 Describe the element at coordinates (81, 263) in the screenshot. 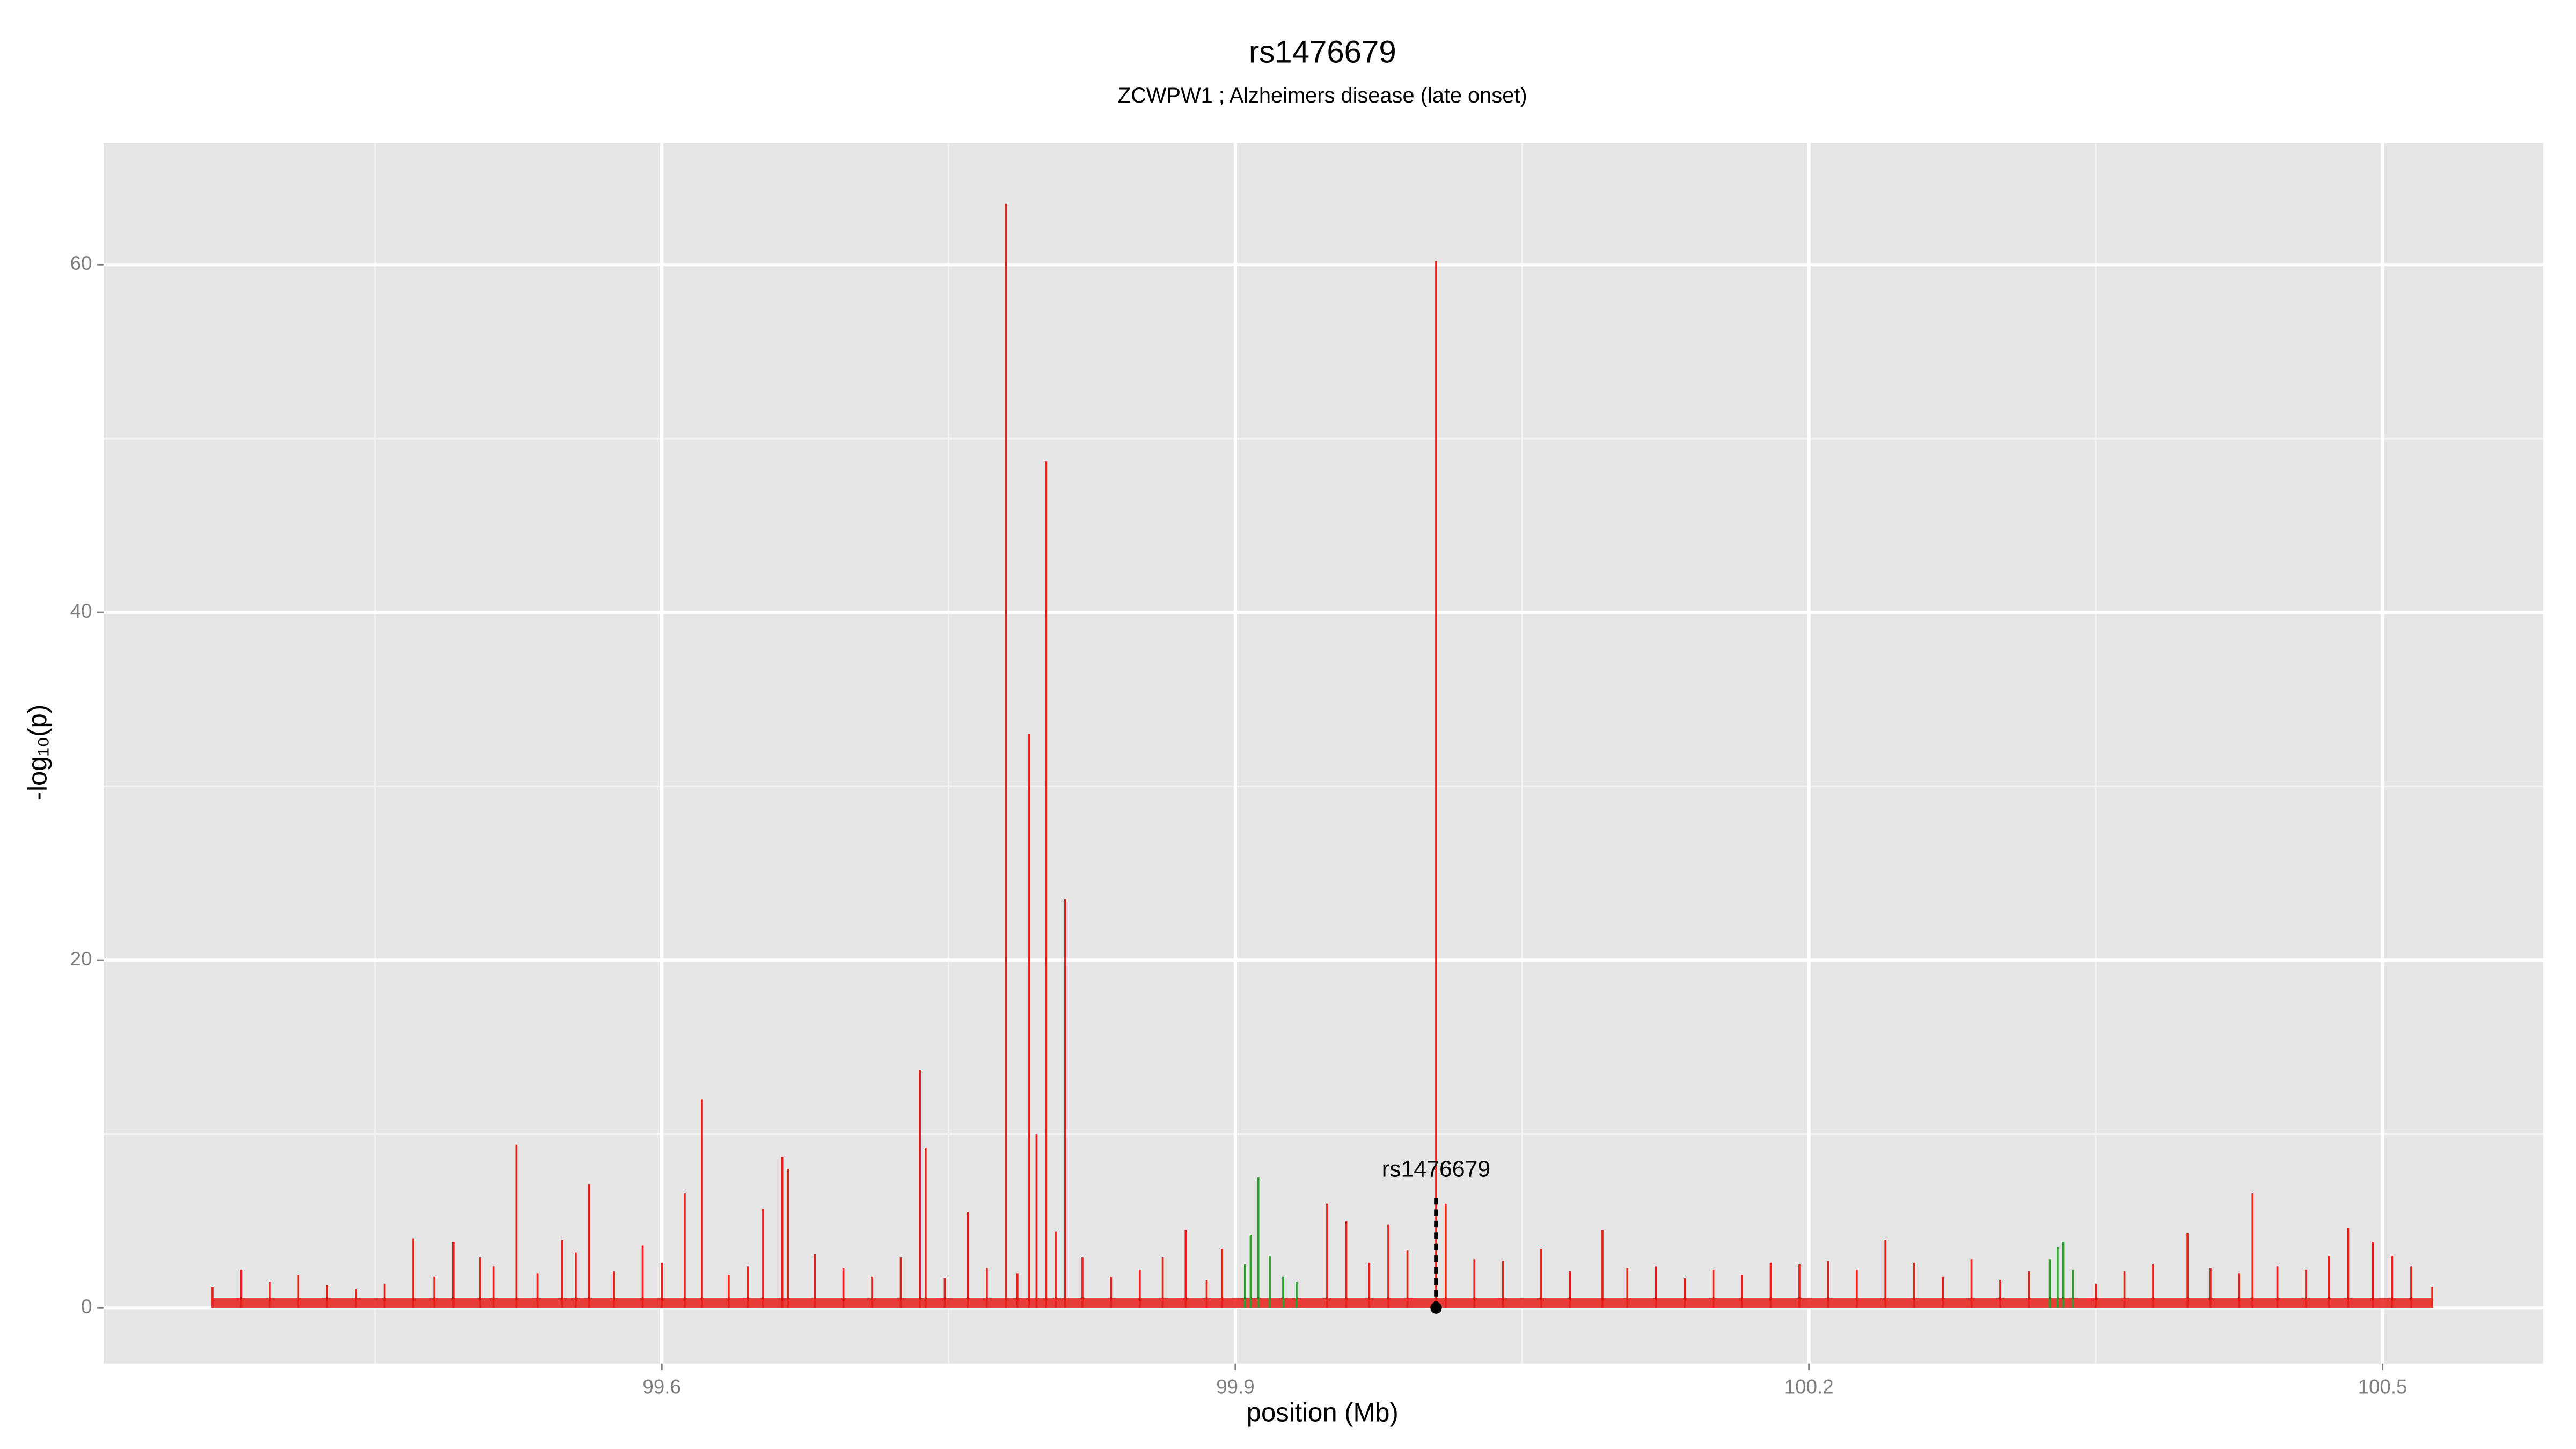

I see `y-tick-label: 60` at that location.